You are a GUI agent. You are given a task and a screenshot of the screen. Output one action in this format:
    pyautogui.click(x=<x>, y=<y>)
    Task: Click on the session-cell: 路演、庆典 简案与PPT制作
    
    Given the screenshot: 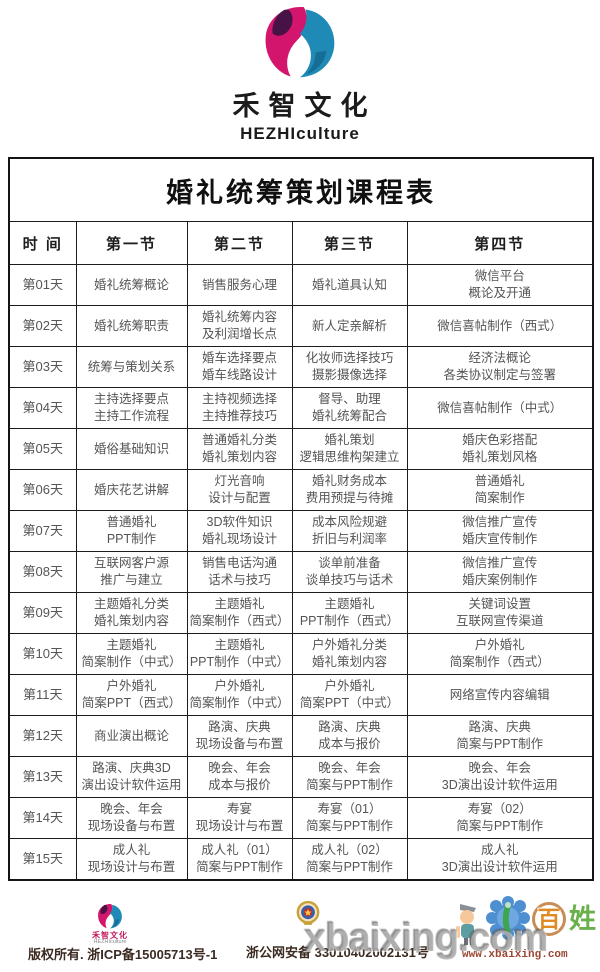 What is the action you would take?
    pyautogui.click(x=500, y=736)
    